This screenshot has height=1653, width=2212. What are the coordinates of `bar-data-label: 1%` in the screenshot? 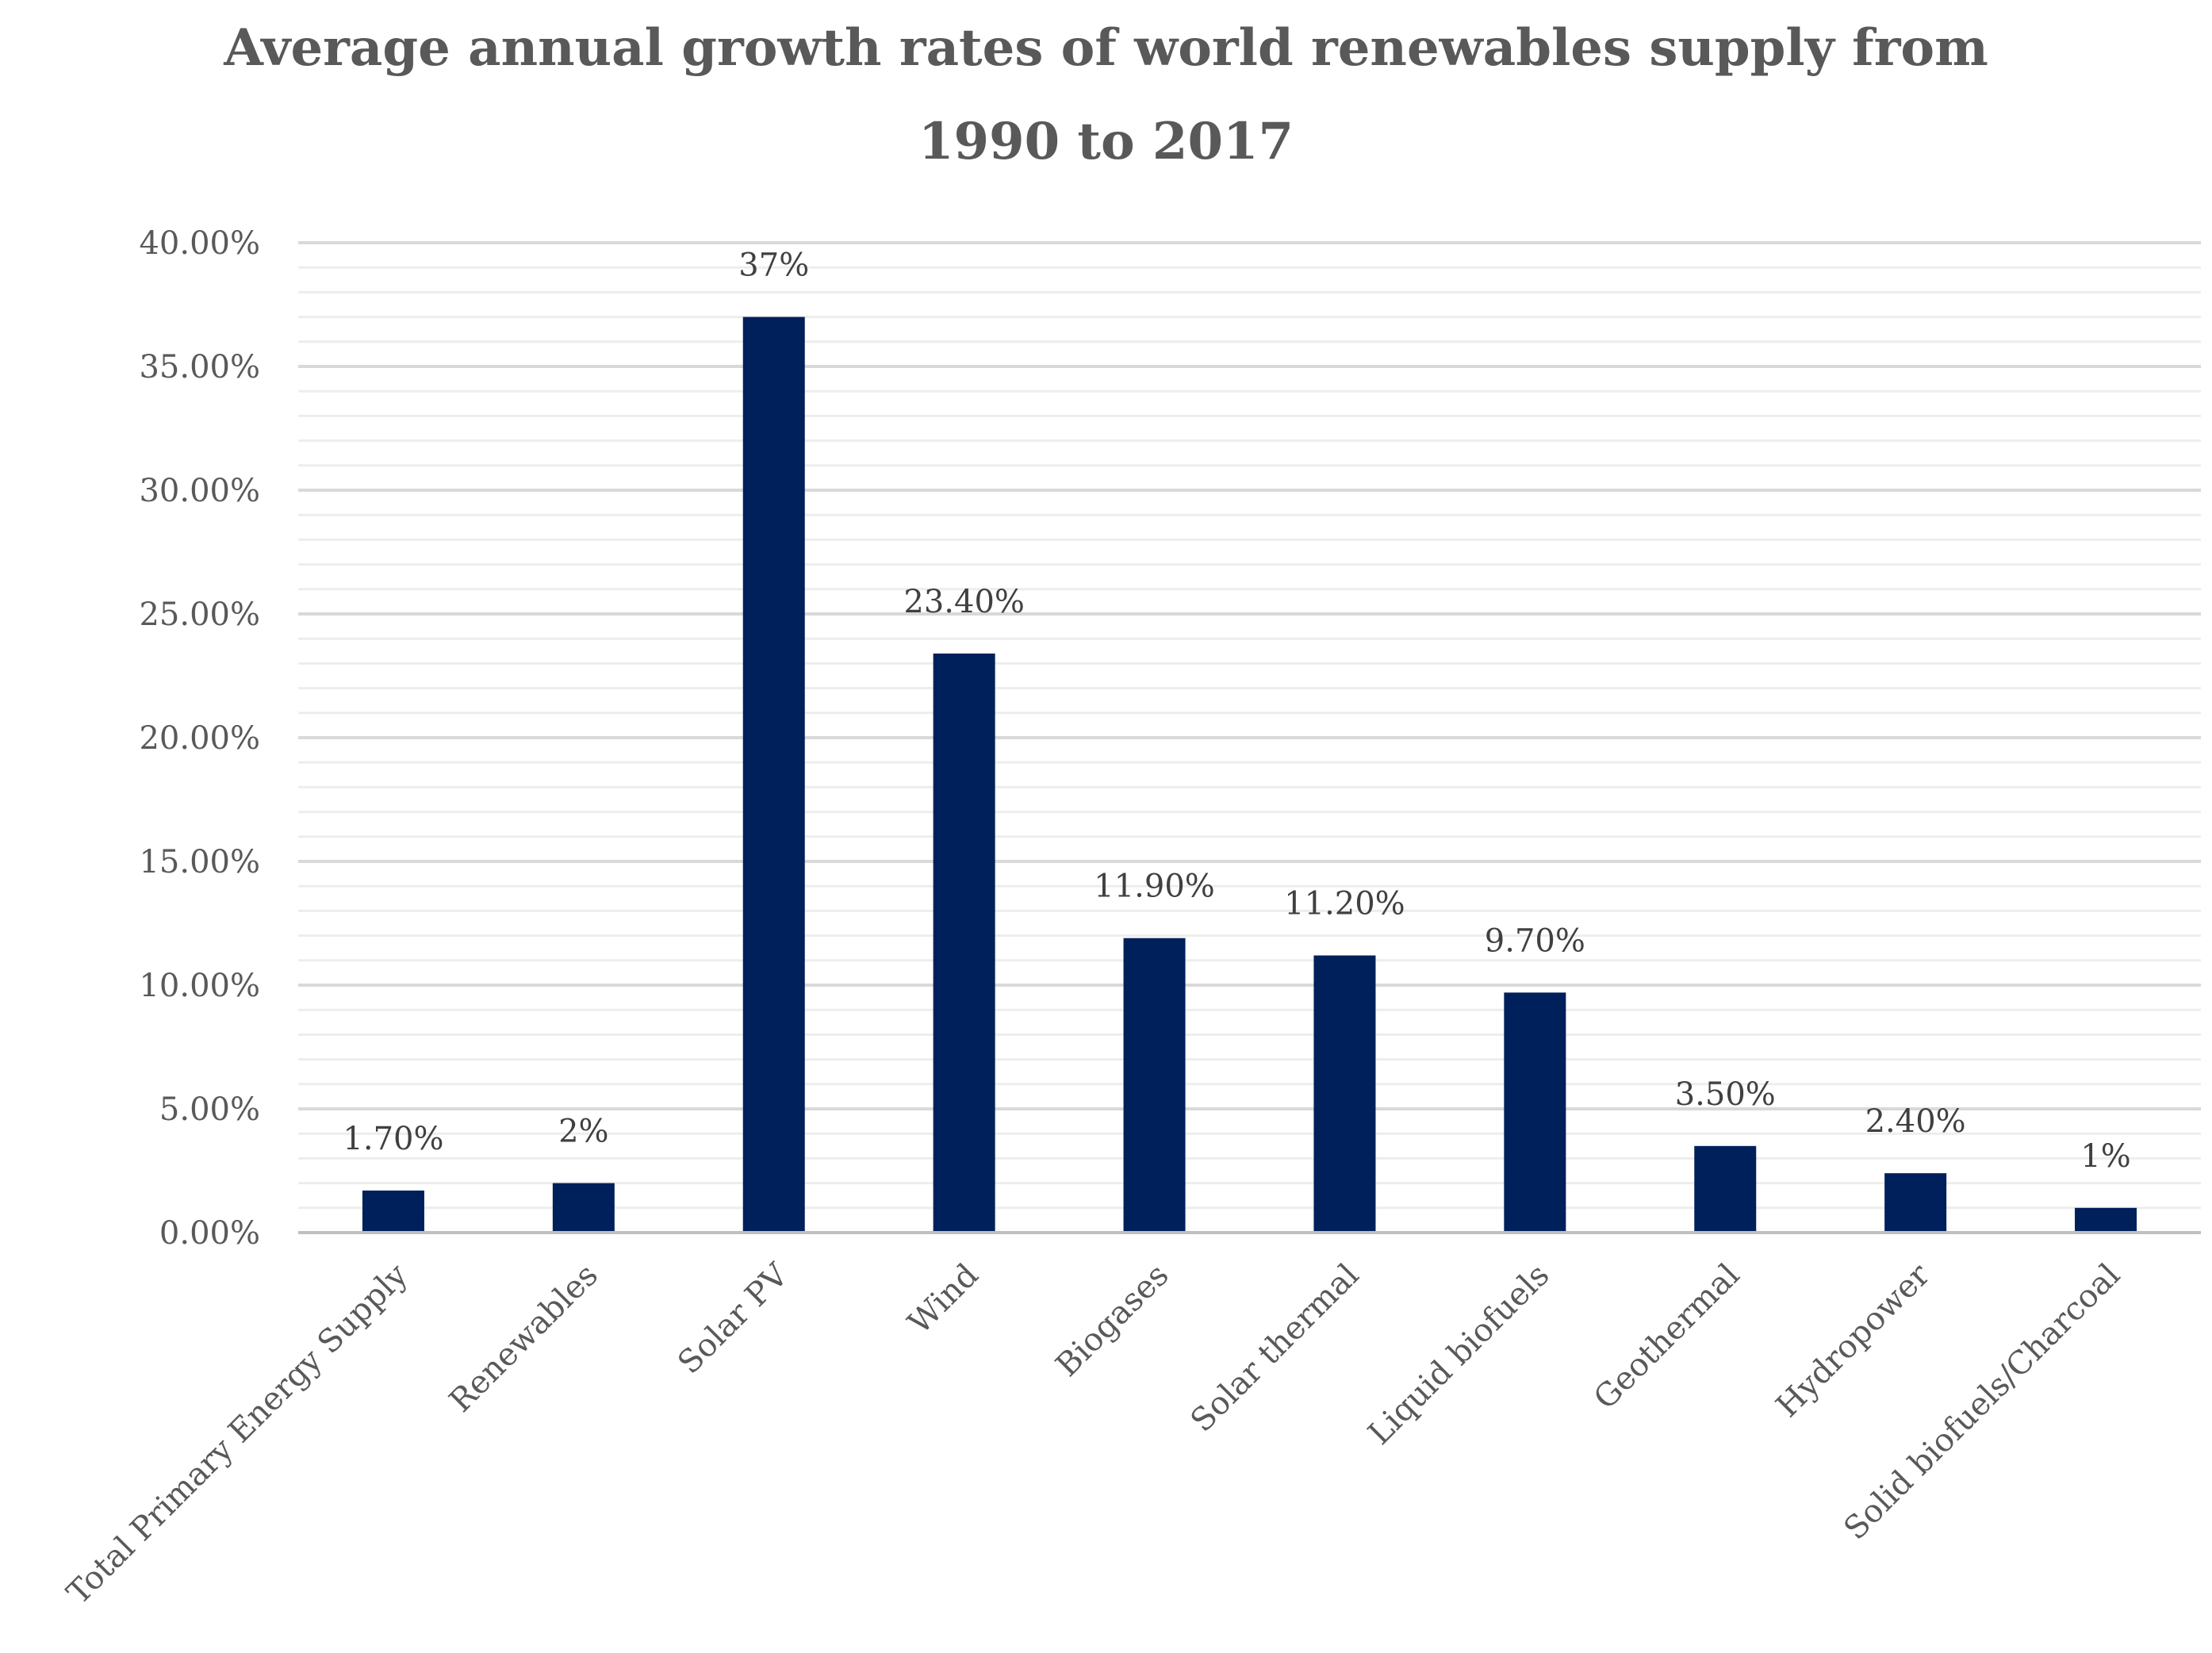 It's located at (2105, 1156).